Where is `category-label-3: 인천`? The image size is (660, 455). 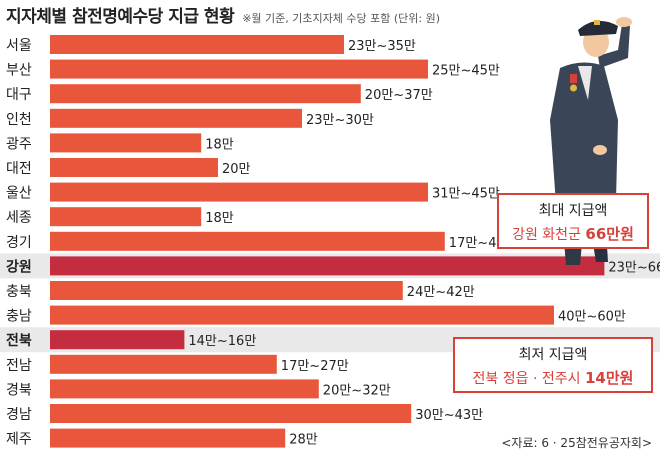 category-label-3: 인천 is located at coordinates (19, 120).